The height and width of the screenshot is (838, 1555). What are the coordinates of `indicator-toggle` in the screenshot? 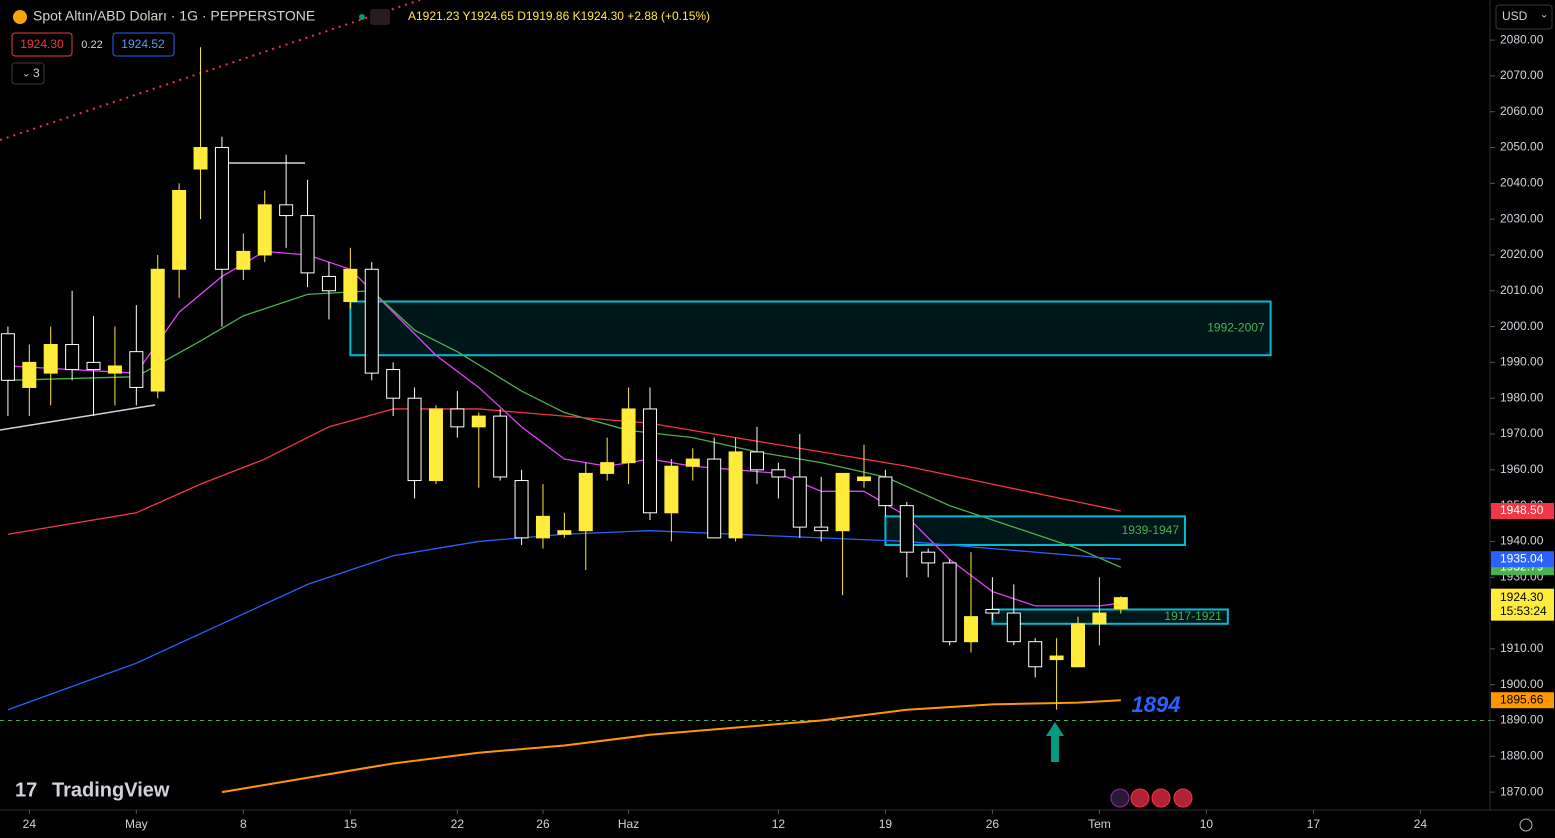 It's located at (28, 73).